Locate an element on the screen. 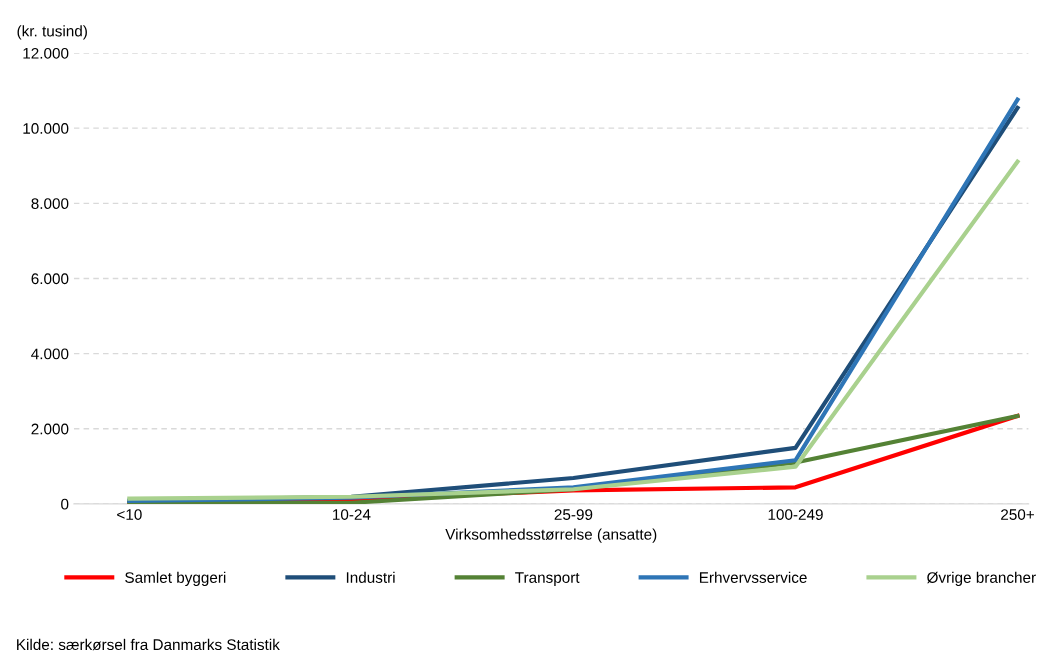  x-tick-label: 250+ is located at coordinates (1017, 514).